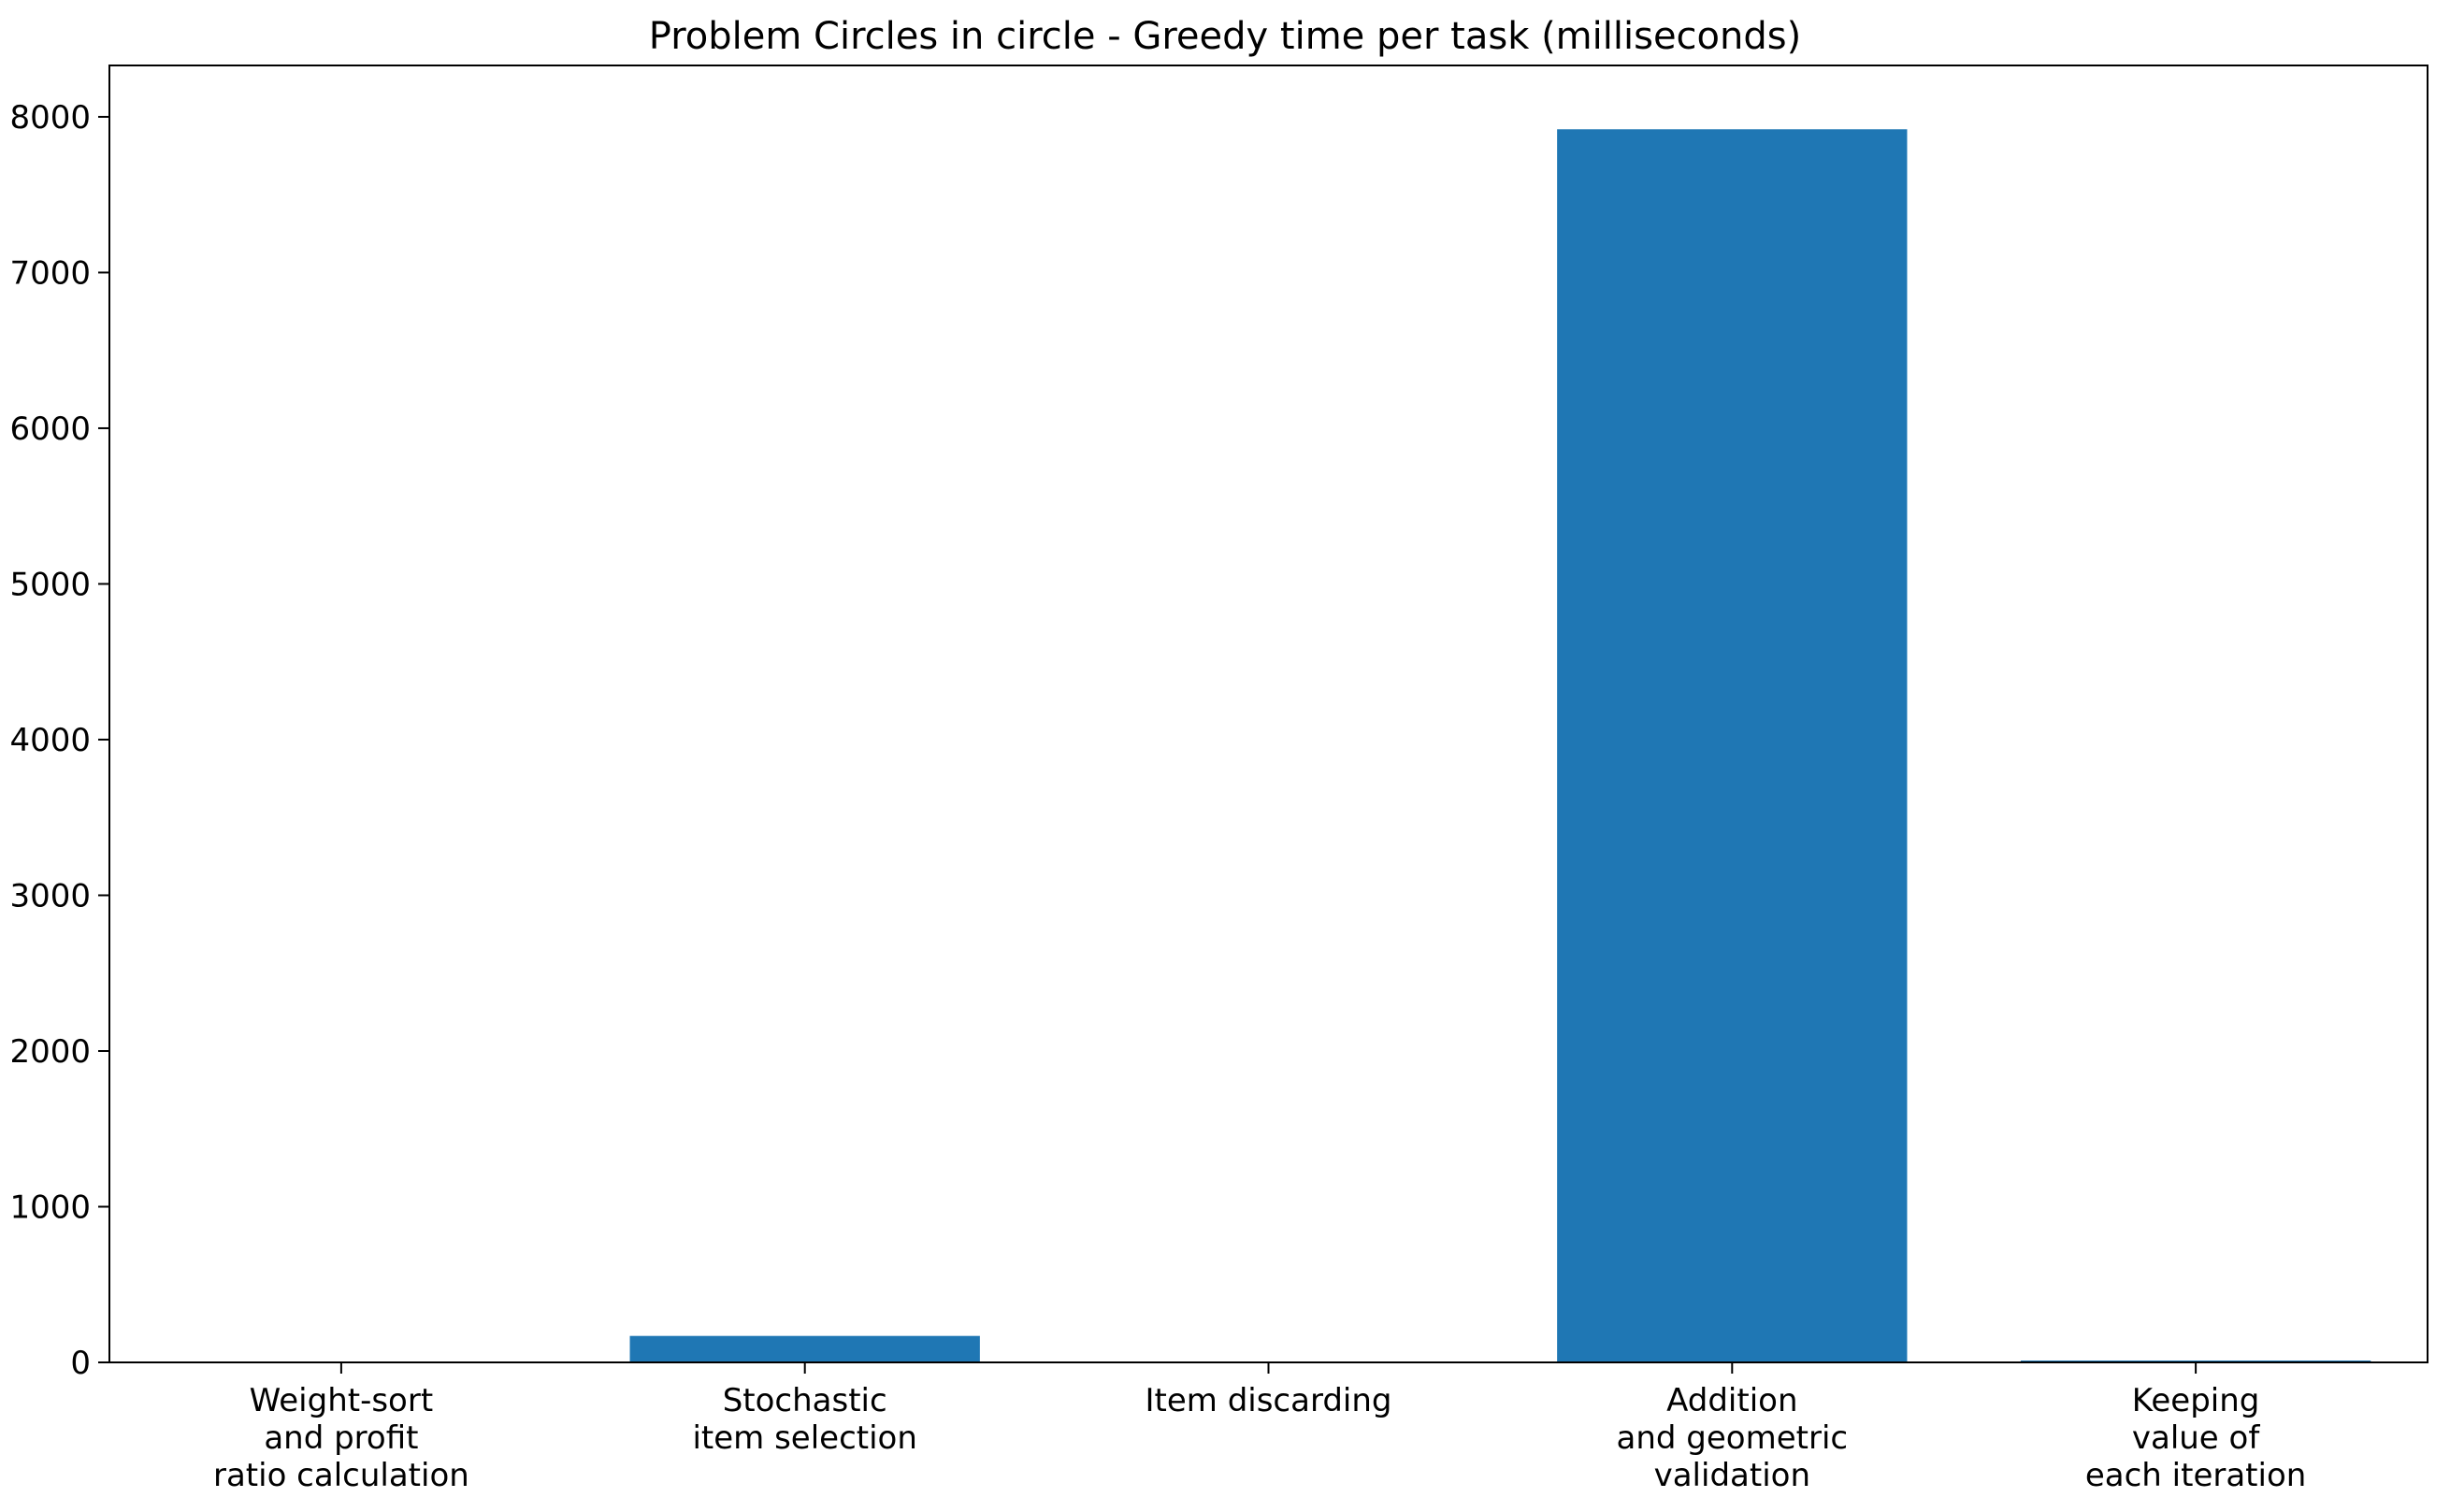  What do you see at coordinates (50, 429) in the screenshot?
I see `y-tick-label: 6000` at bounding box center [50, 429].